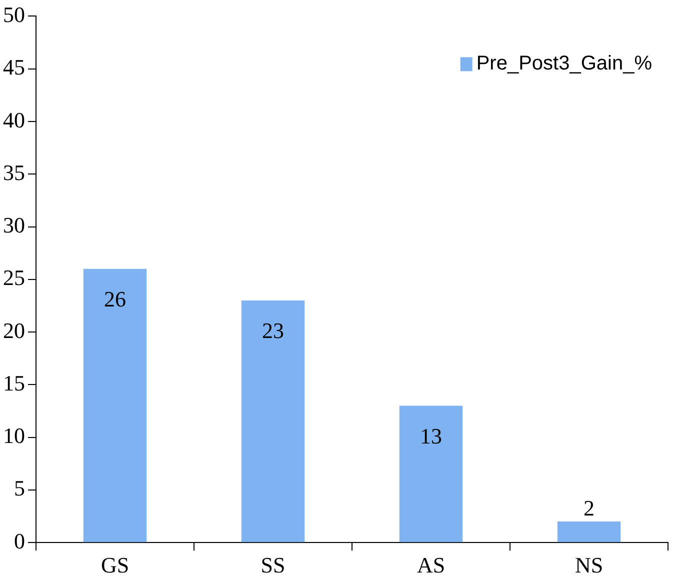 The height and width of the screenshot is (583, 676). I want to click on y-tick-label: 5, so click(19, 488).